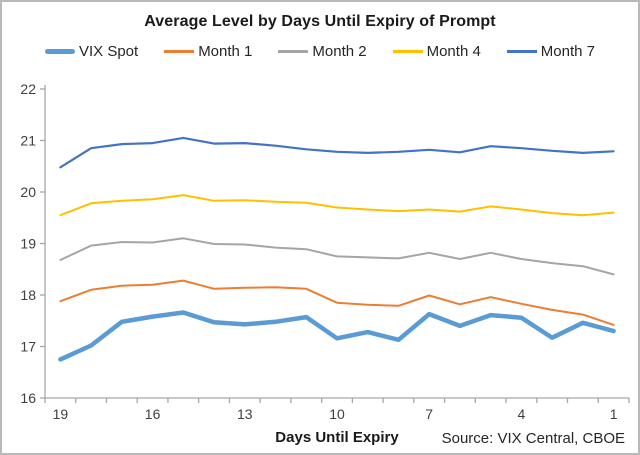 This screenshot has height=455, width=640. I want to click on legend-item-vix-spot: VIX Spot, so click(91, 51).